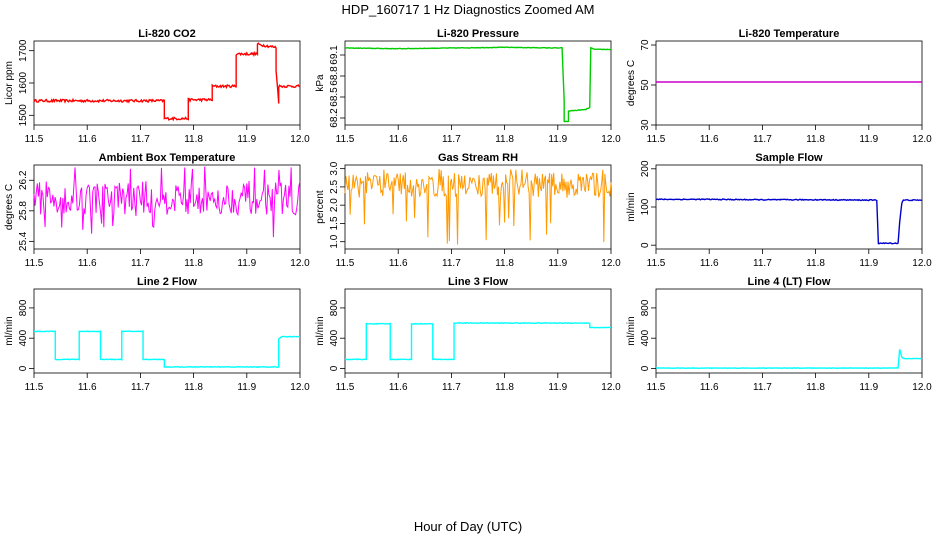 This screenshot has height=540, width=936. What do you see at coordinates (167, 282) in the screenshot?
I see `panel-title: Line 2 Flow` at bounding box center [167, 282].